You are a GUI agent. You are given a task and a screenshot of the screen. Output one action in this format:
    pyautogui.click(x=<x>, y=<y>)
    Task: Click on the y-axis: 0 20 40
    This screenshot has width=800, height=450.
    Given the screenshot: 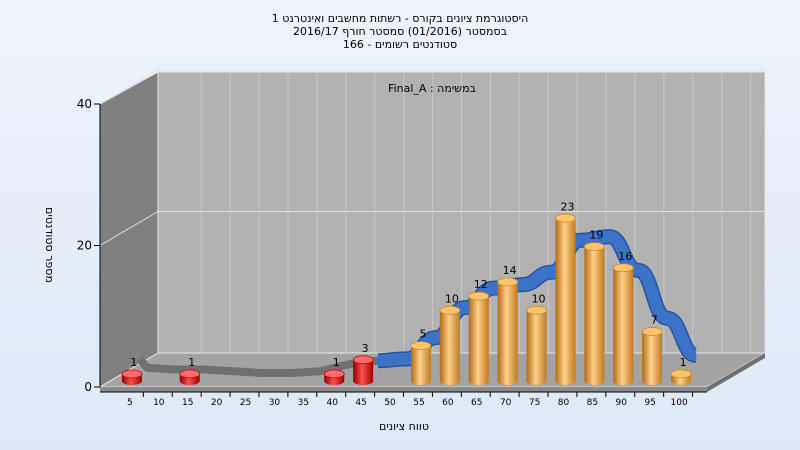 What is the action you would take?
    pyautogui.click(x=89, y=245)
    